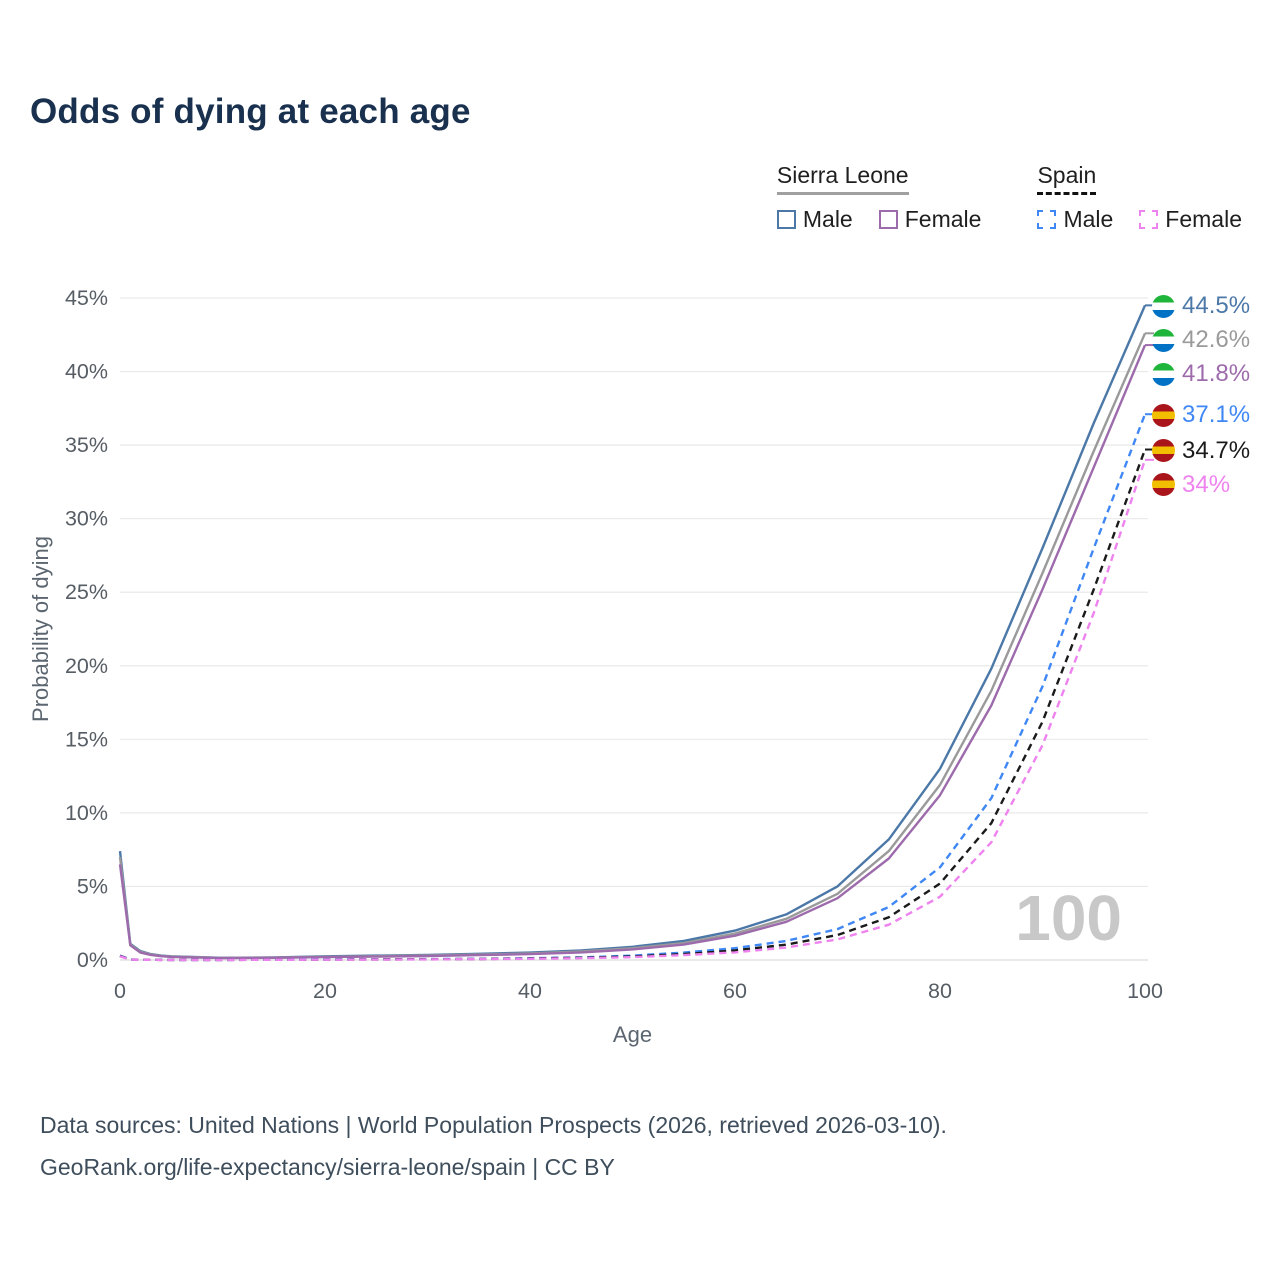 Image resolution: width=1280 pixels, height=1280 pixels. Describe the element at coordinates (86, 445) in the screenshot. I see `y-tick-label: 35%` at that location.